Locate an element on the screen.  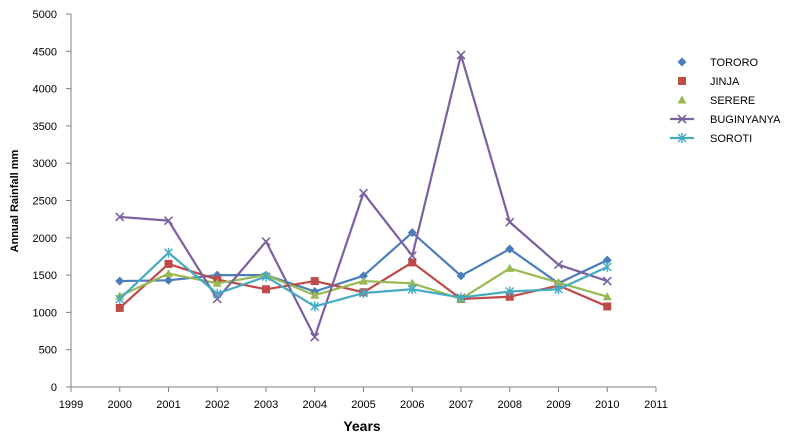
legend-item-tororo: TORORO is located at coordinates (718, 63).